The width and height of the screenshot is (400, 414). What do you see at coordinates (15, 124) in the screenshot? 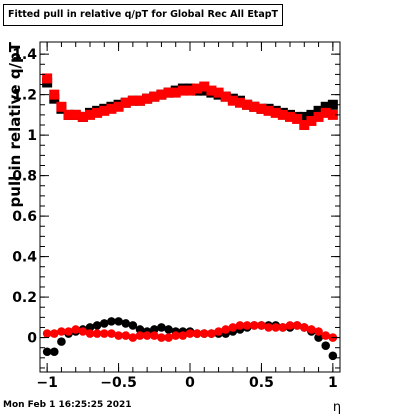
I see `y-axis-label: pull in relative q/pT` at bounding box center [15, 124].